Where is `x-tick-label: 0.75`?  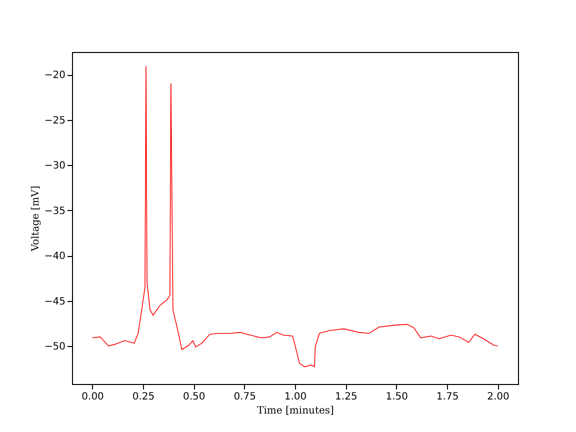
x-tick-label: 0.75 is located at coordinates (245, 397).